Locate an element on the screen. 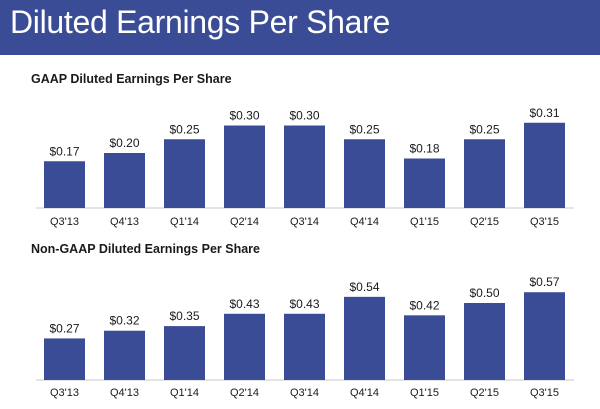  non-gaap-value-label: $0.27 is located at coordinates (64, 328).